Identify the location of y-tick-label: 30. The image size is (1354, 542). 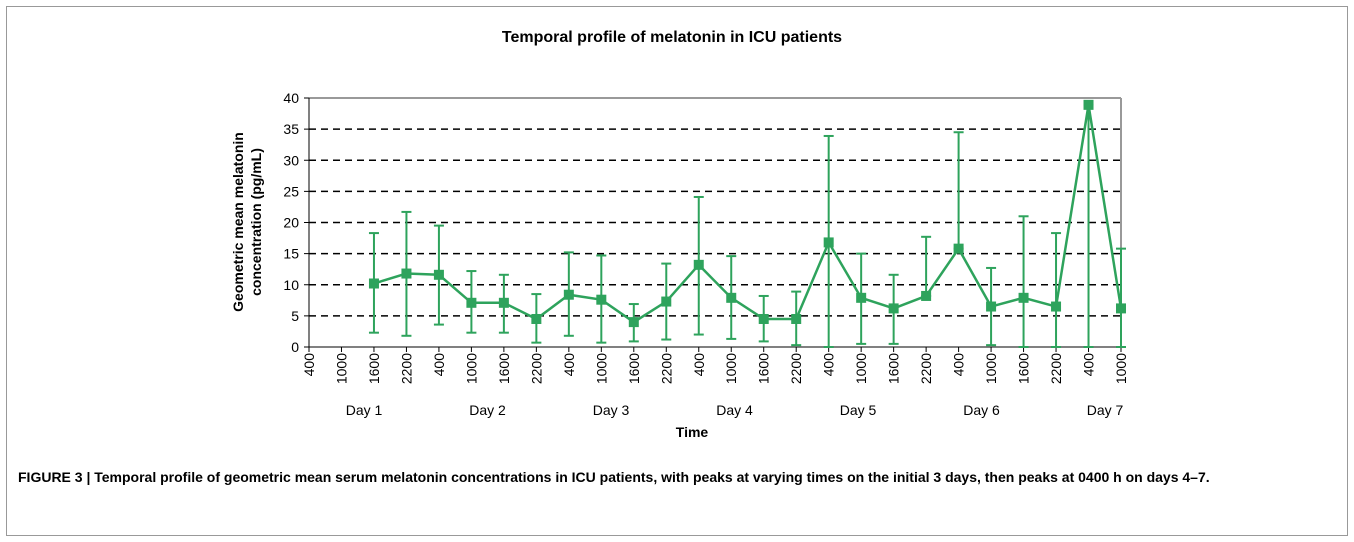
(291, 160).